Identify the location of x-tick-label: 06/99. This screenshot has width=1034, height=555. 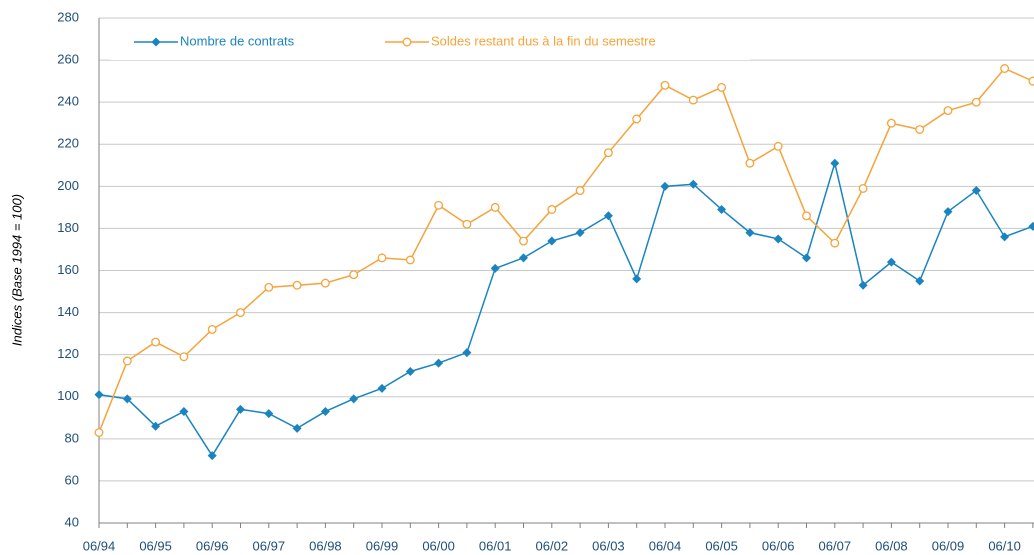
(382, 545).